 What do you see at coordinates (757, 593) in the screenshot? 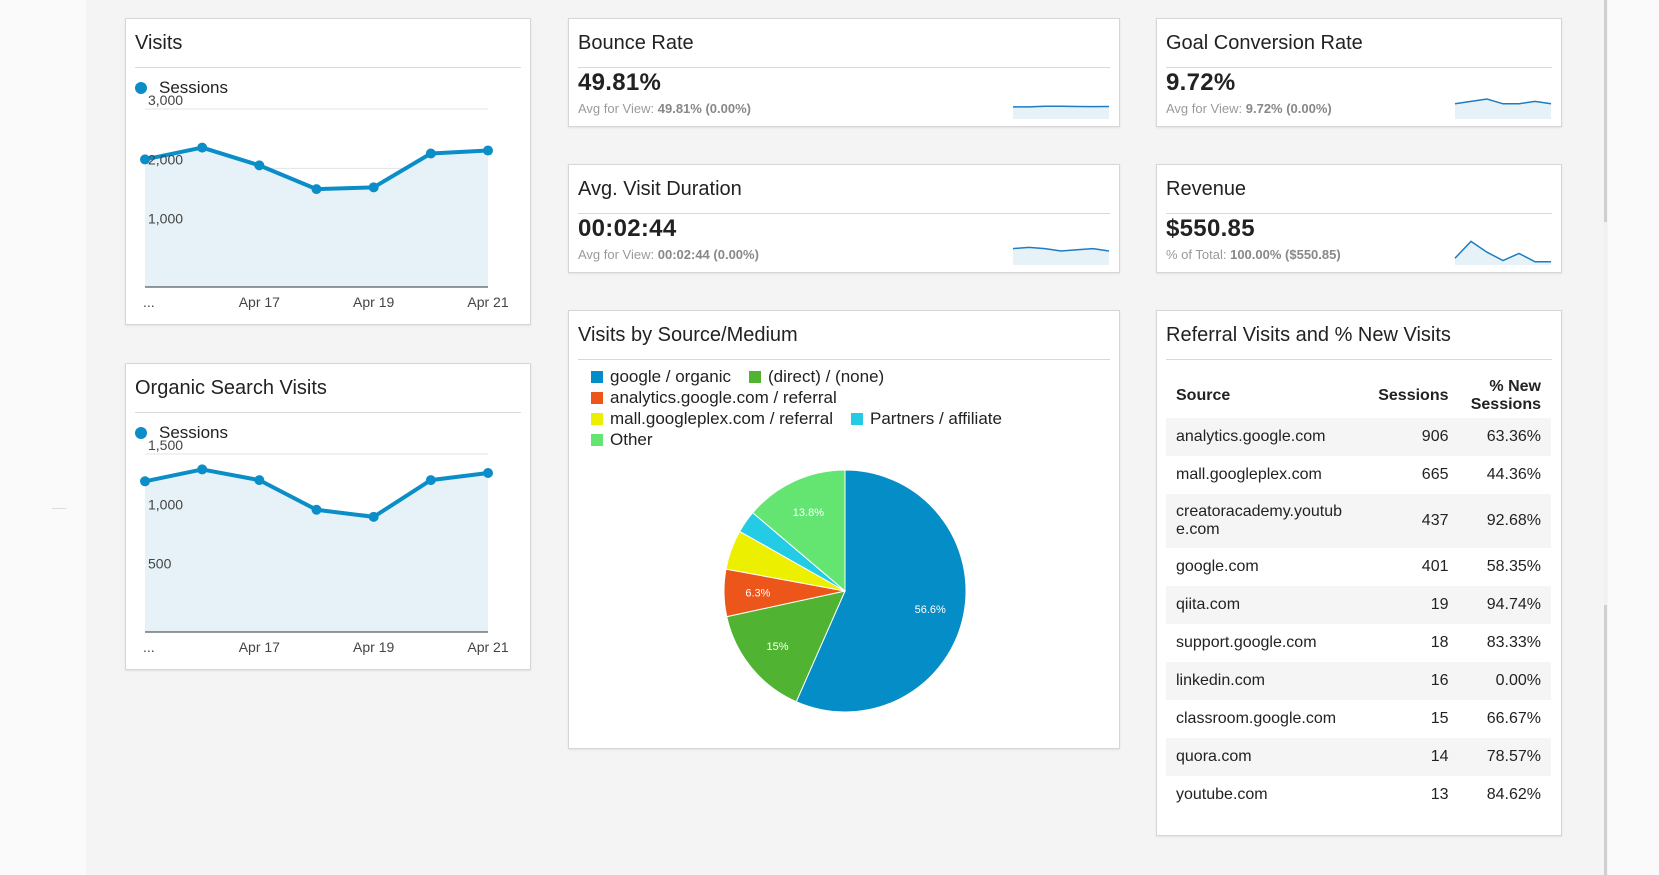
I see `slice-label: 6.3%` at bounding box center [757, 593].